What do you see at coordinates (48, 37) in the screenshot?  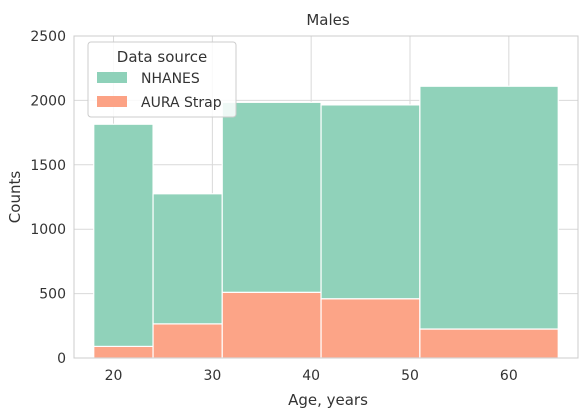 I see `y-tick-label: 2500` at bounding box center [48, 37].